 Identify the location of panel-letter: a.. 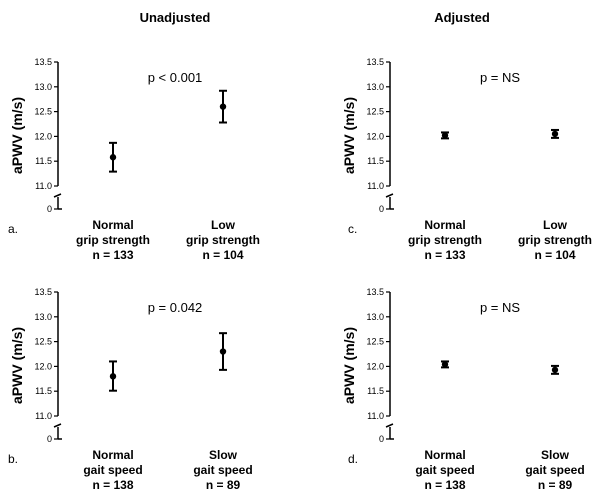
(13, 229).